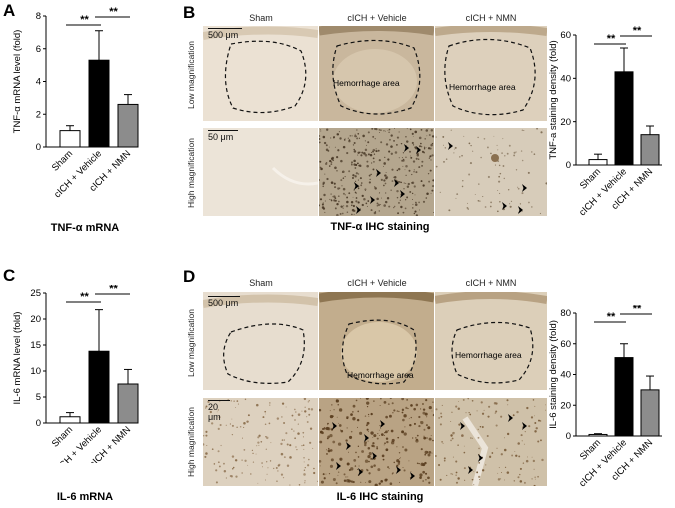 Image resolution: width=675 pixels, height=508 pixels. I want to click on y-axis-label: IL-6 mRNA level (fold), so click(17, 358).